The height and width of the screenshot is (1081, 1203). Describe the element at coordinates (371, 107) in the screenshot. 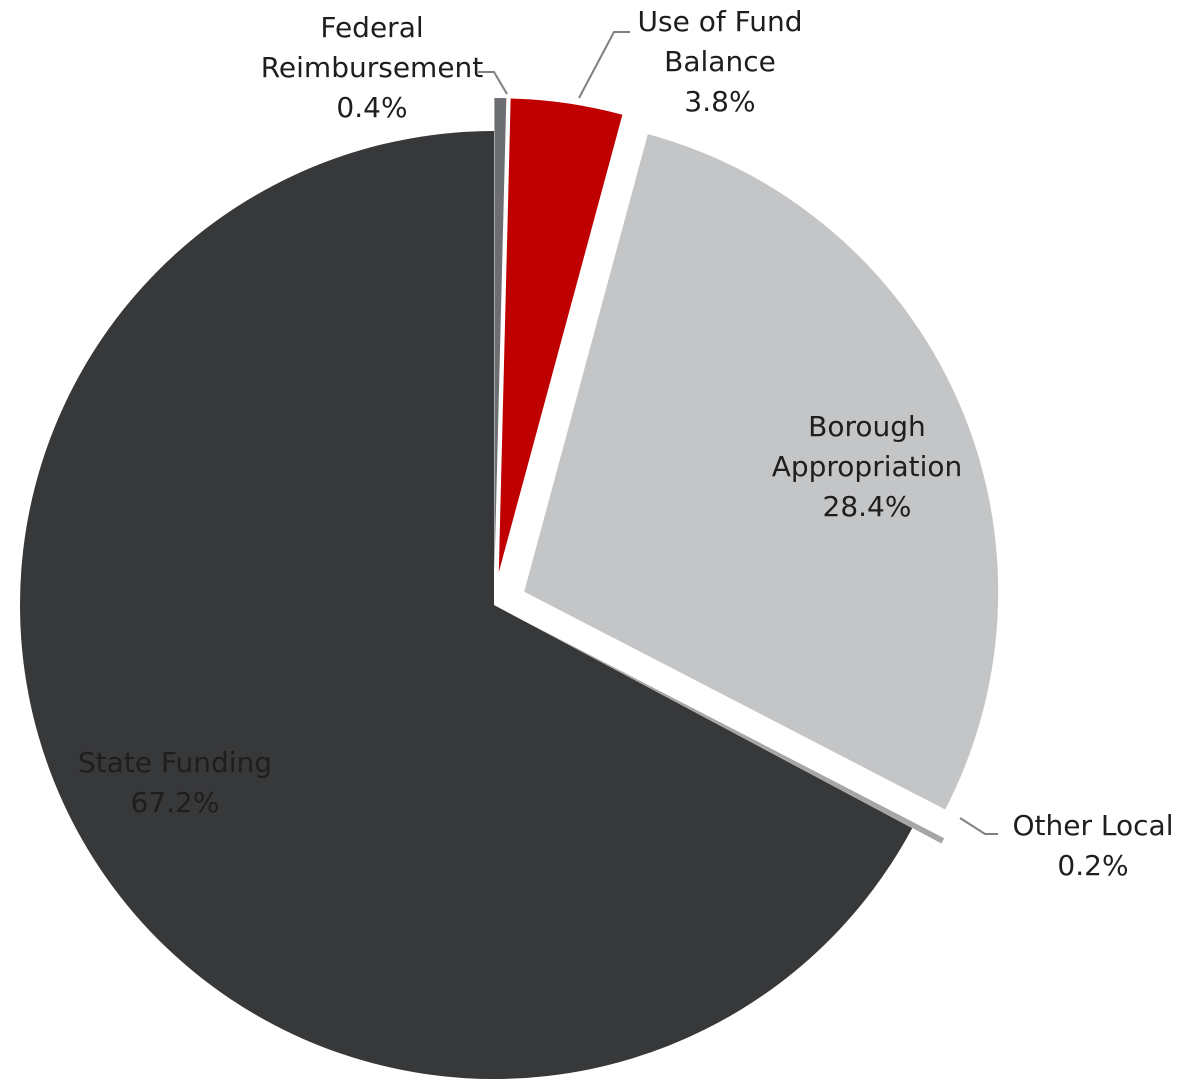

I see `slice-value-label: 0.4%` at that location.